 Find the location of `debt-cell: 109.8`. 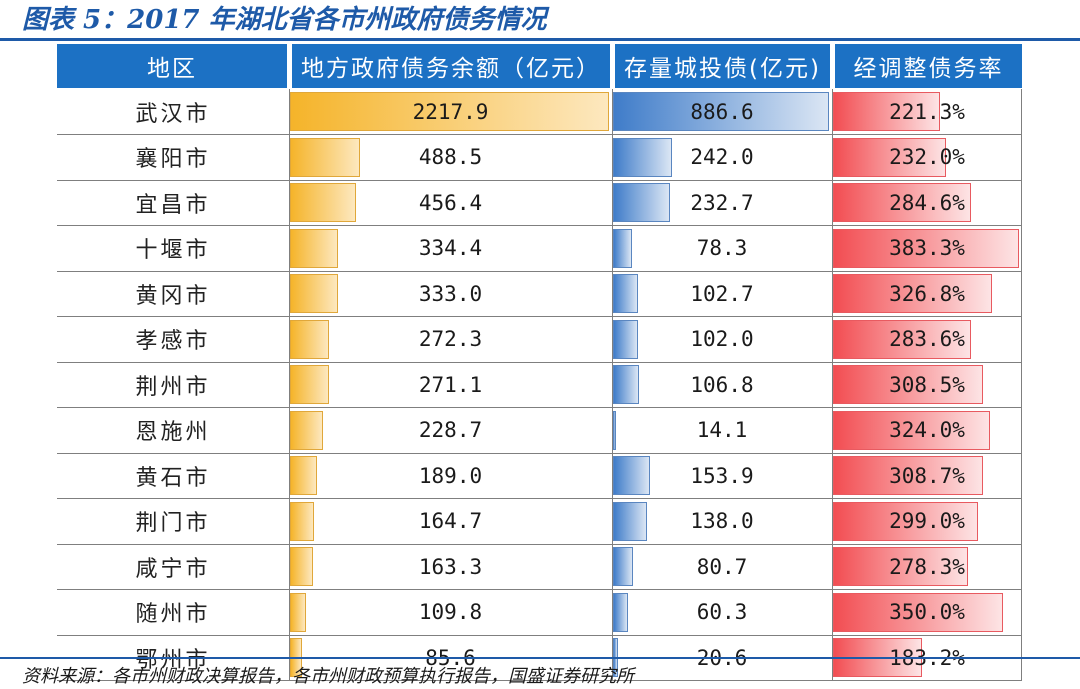

debt-cell: 109.8 is located at coordinates (450, 612).